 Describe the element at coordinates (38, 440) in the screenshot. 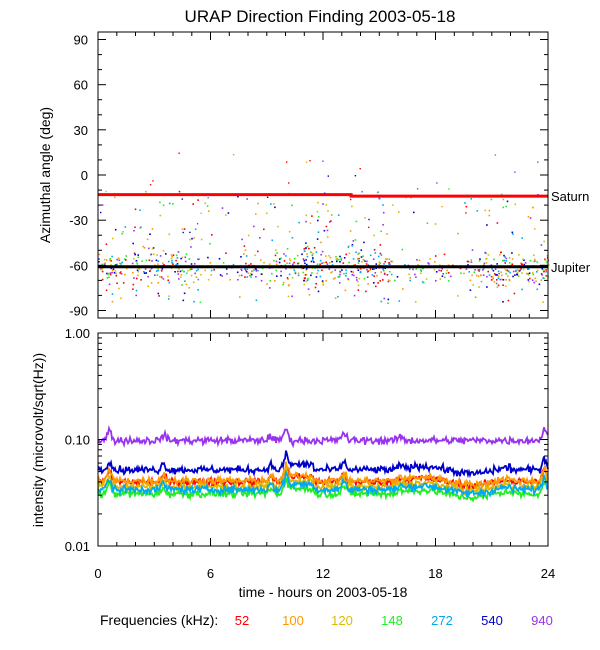

I see `intensity-y-axis-label: intensity (microvolt/sqrt(Hz))` at that location.